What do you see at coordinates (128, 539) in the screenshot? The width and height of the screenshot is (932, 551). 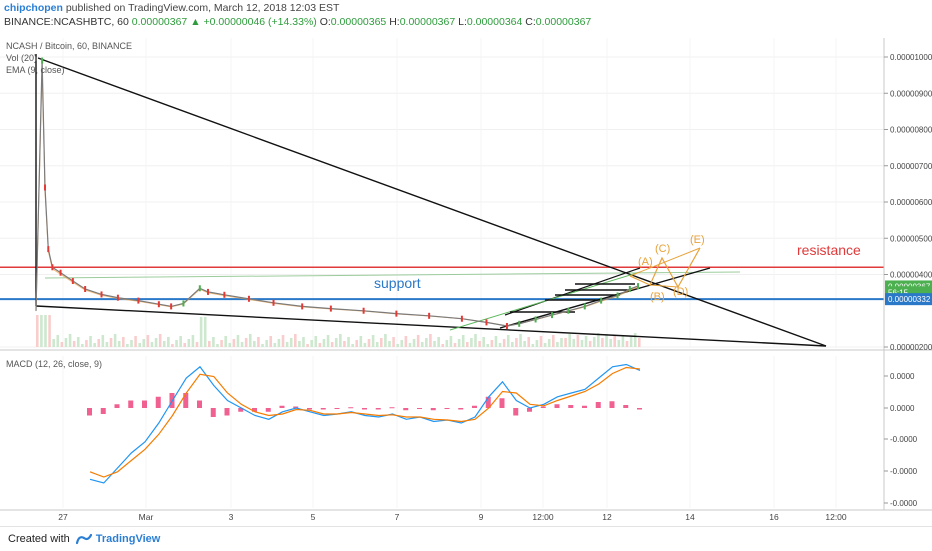 I see `tradingview-brand-link: TradingView` at bounding box center [128, 539].